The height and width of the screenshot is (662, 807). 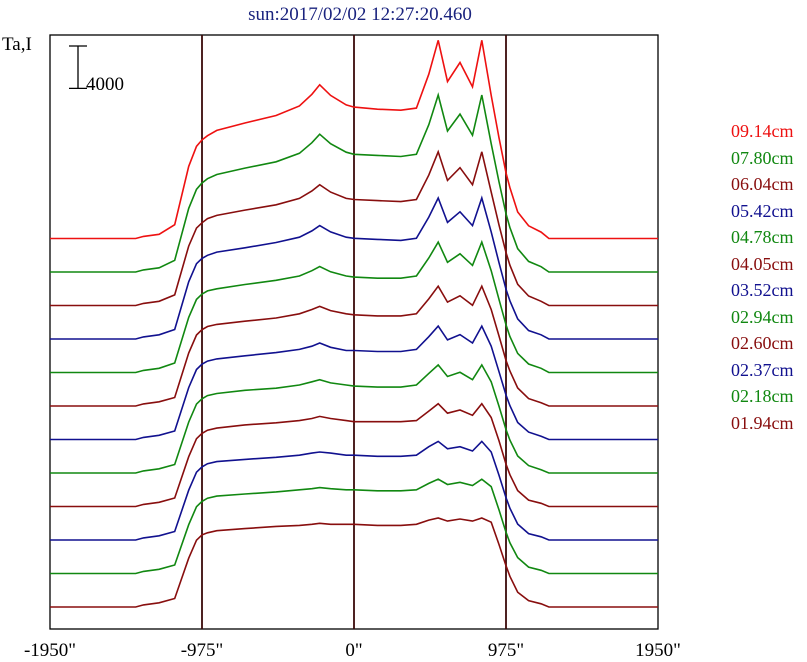 I want to click on trace-04.05cm, so click(x=354, y=345).